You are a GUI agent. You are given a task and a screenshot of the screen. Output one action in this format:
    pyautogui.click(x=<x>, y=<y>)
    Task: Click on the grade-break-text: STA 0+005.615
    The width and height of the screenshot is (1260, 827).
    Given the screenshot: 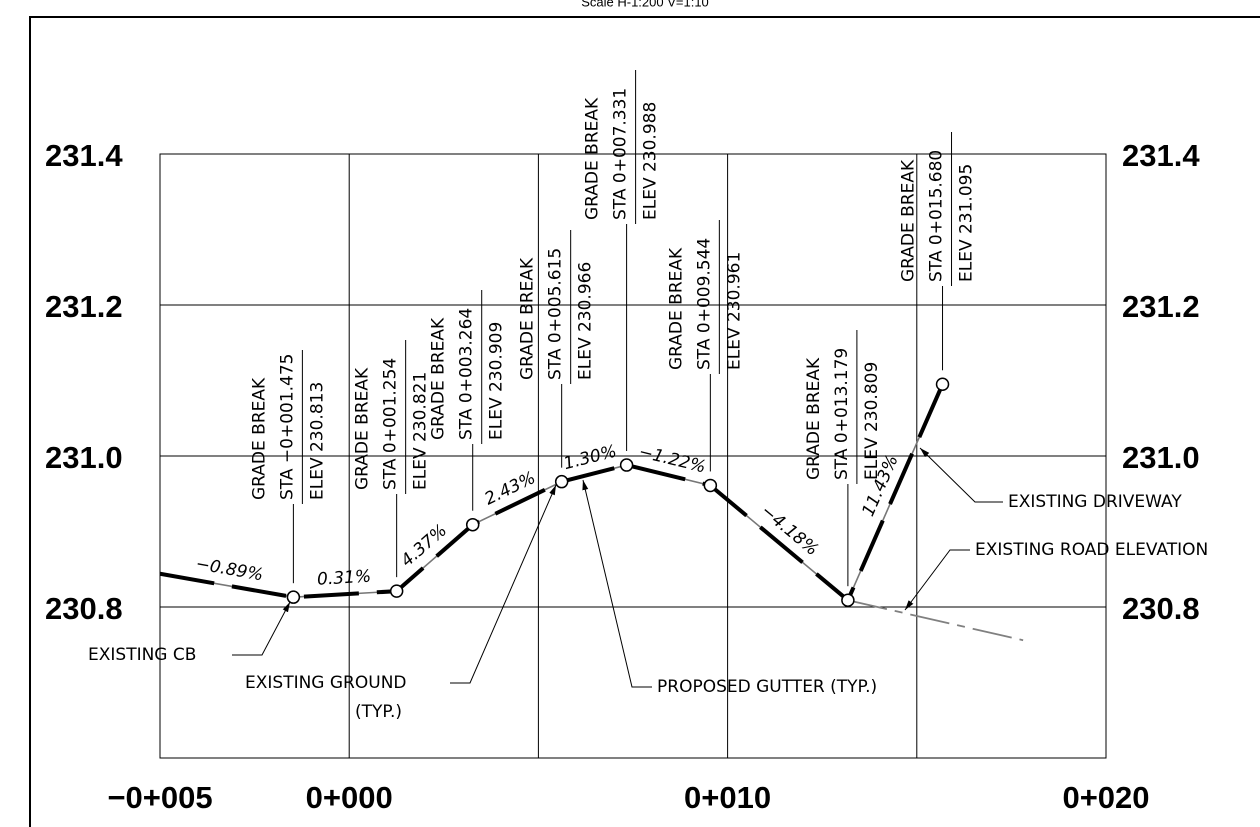 What is the action you would take?
    pyautogui.click(x=556, y=314)
    